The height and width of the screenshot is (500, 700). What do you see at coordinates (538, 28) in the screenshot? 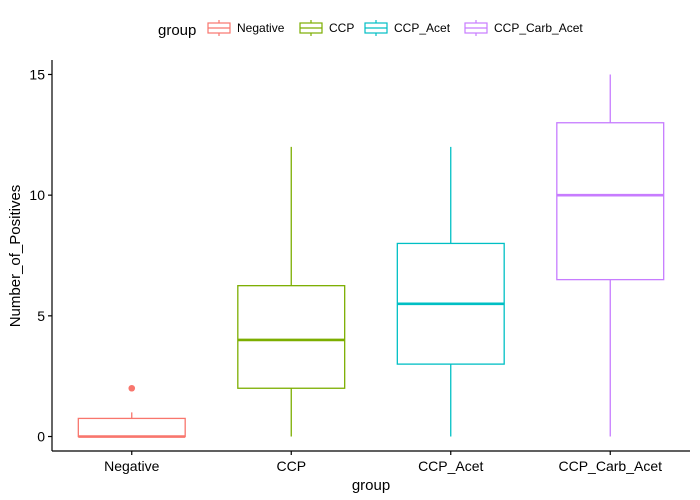
I see `legend-label: CCP_Carb_Acet` at bounding box center [538, 28].